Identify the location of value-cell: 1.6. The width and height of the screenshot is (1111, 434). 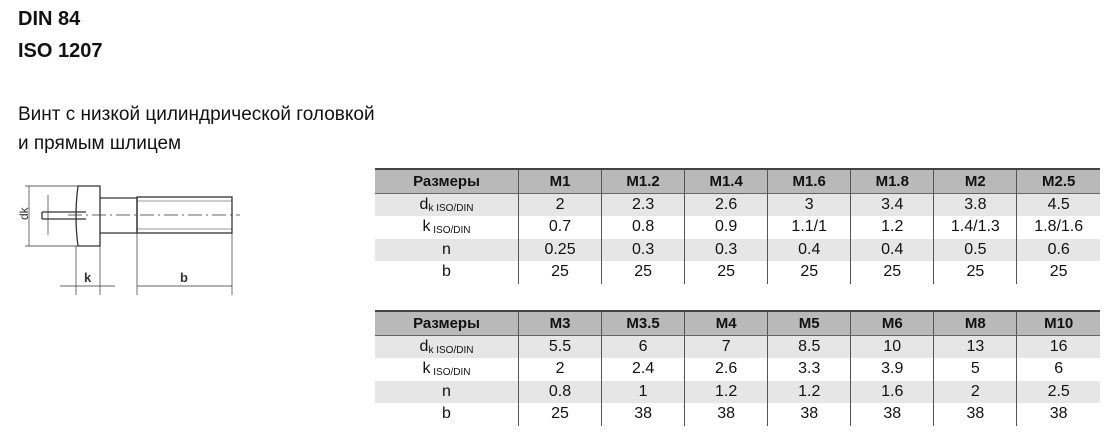
(892, 391).